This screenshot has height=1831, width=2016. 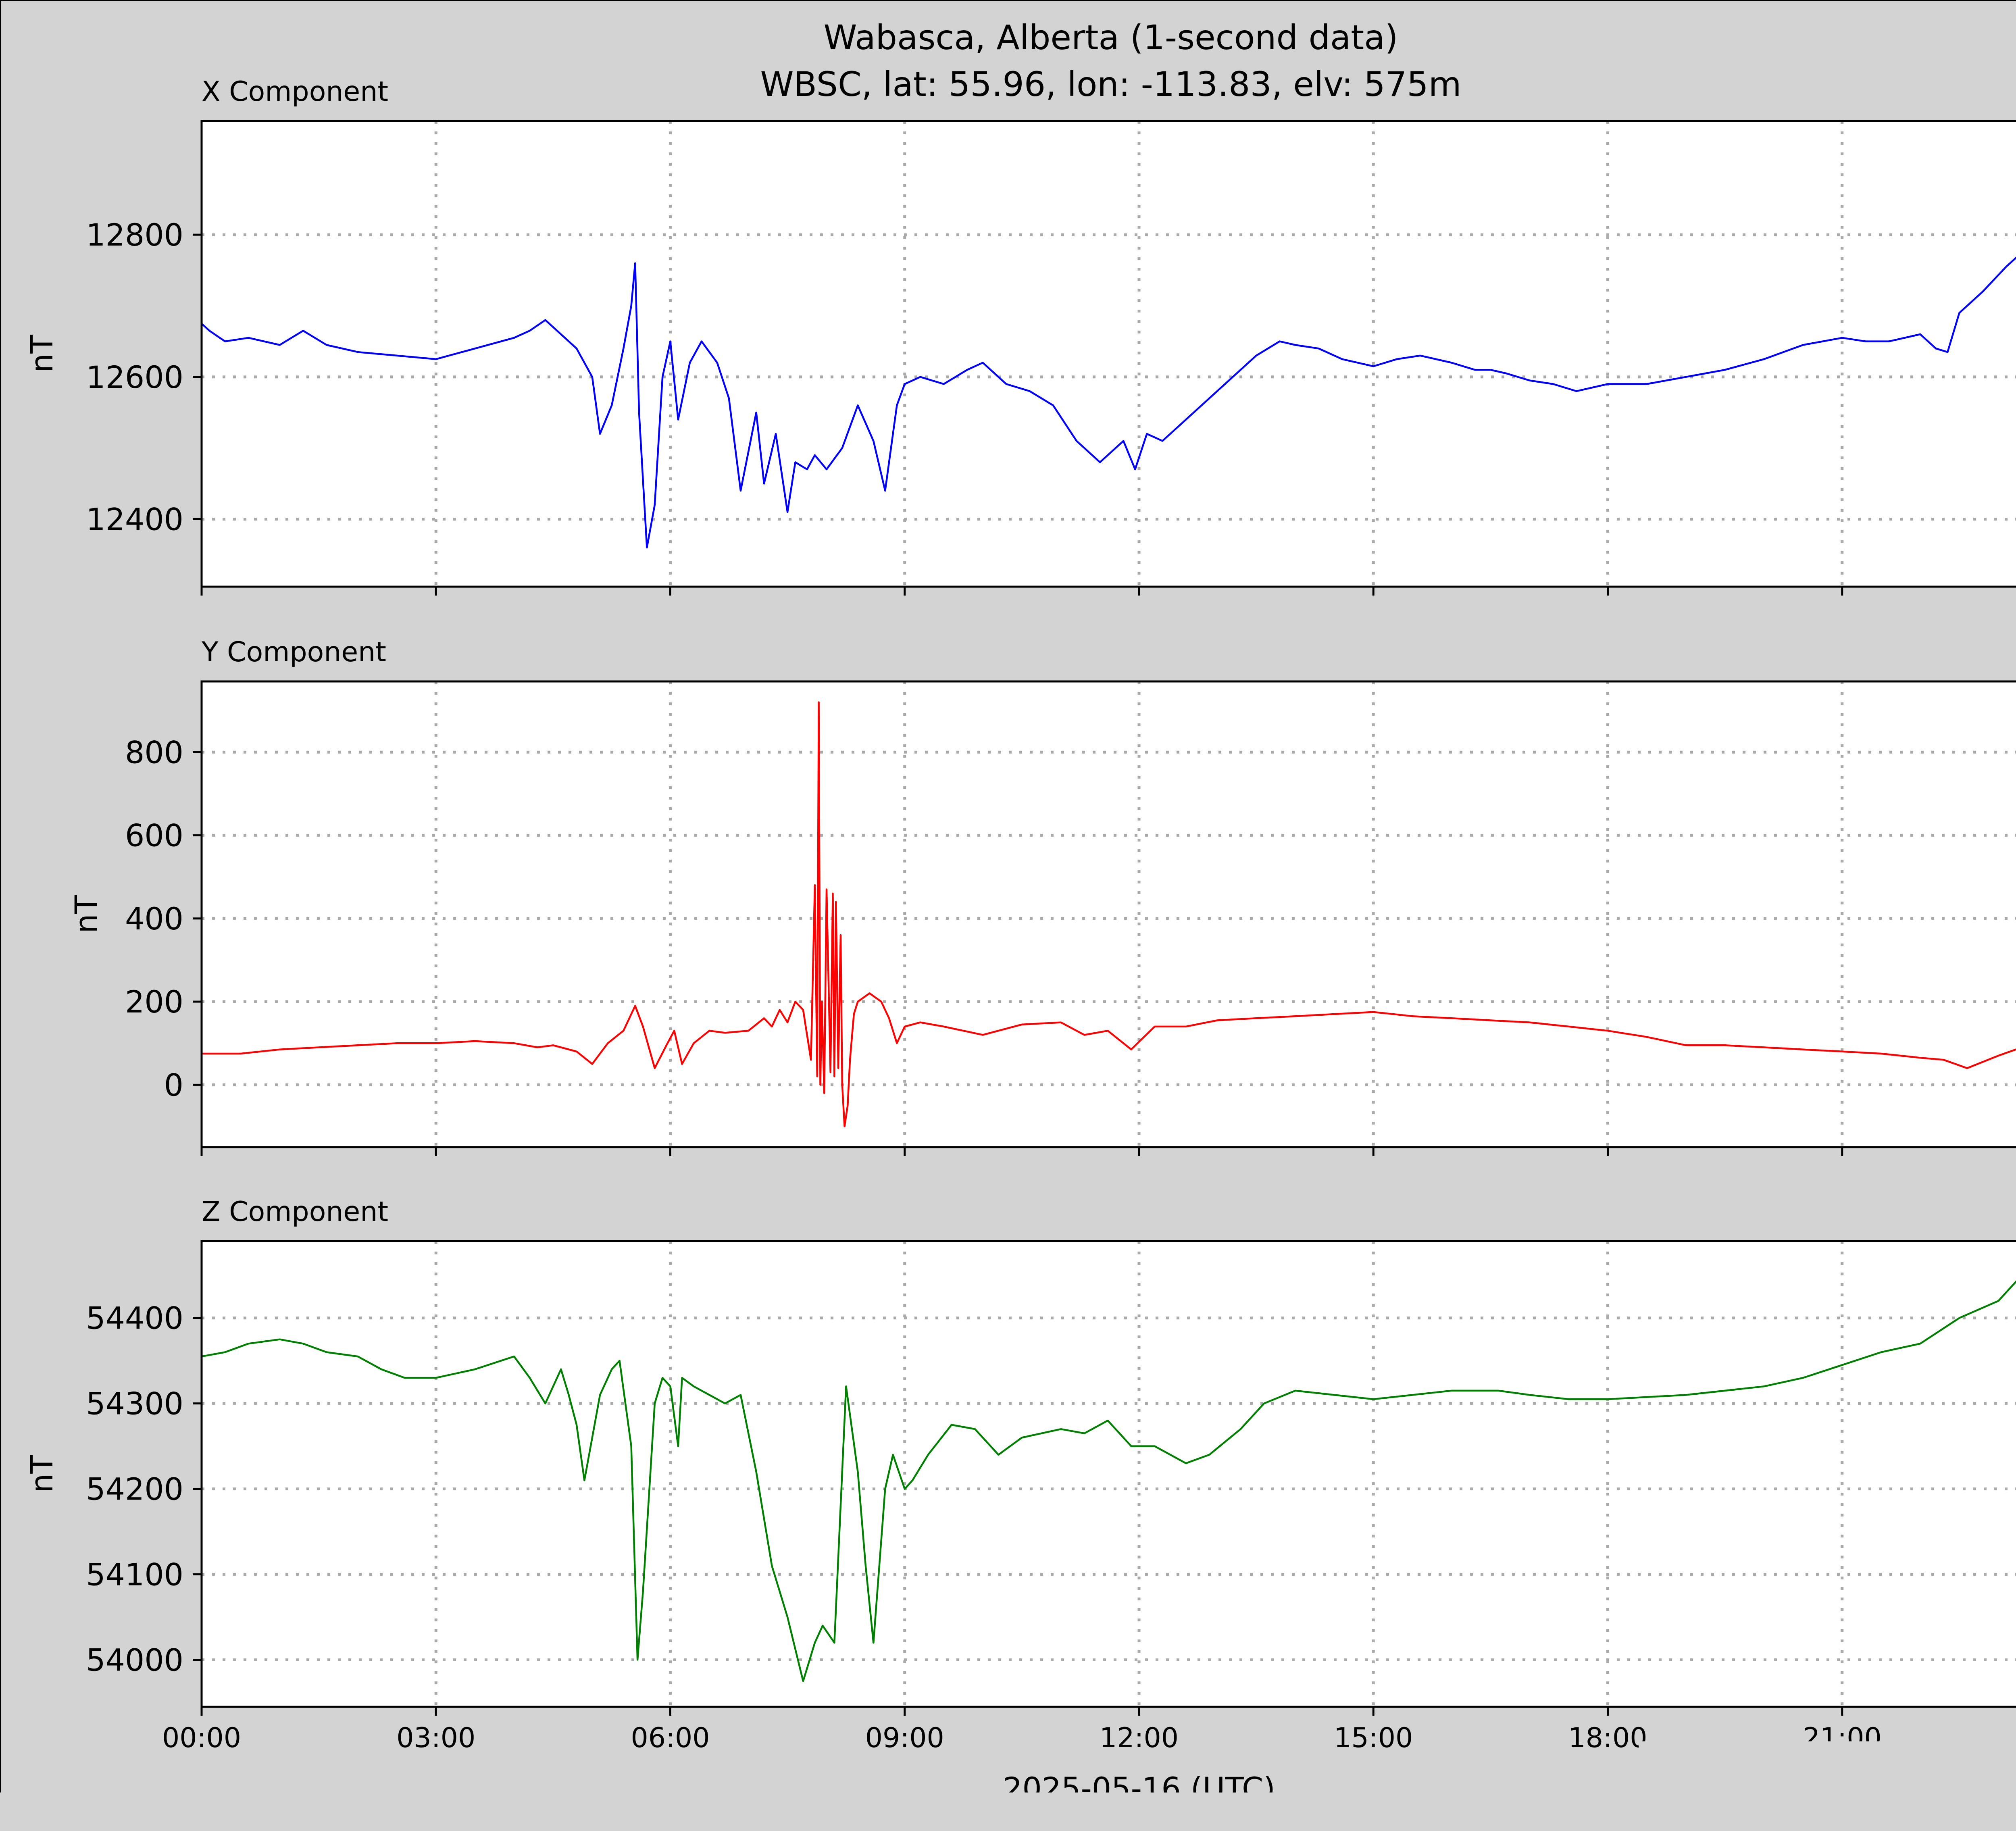 What do you see at coordinates (1842, 1738) in the screenshot?
I see `x-tick-label-7: 21:00` at bounding box center [1842, 1738].